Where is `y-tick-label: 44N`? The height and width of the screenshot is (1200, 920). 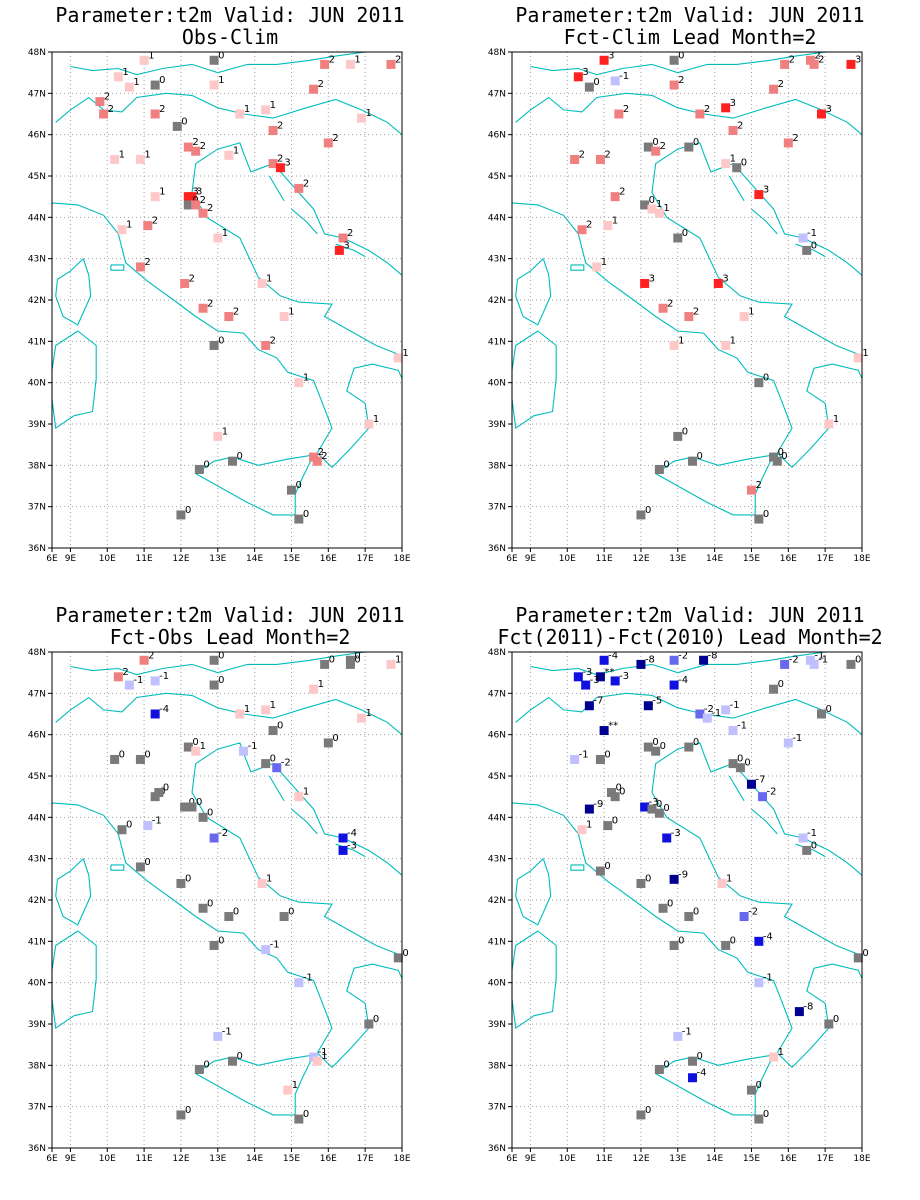
y-tick-label: 44N is located at coordinates (37, 818).